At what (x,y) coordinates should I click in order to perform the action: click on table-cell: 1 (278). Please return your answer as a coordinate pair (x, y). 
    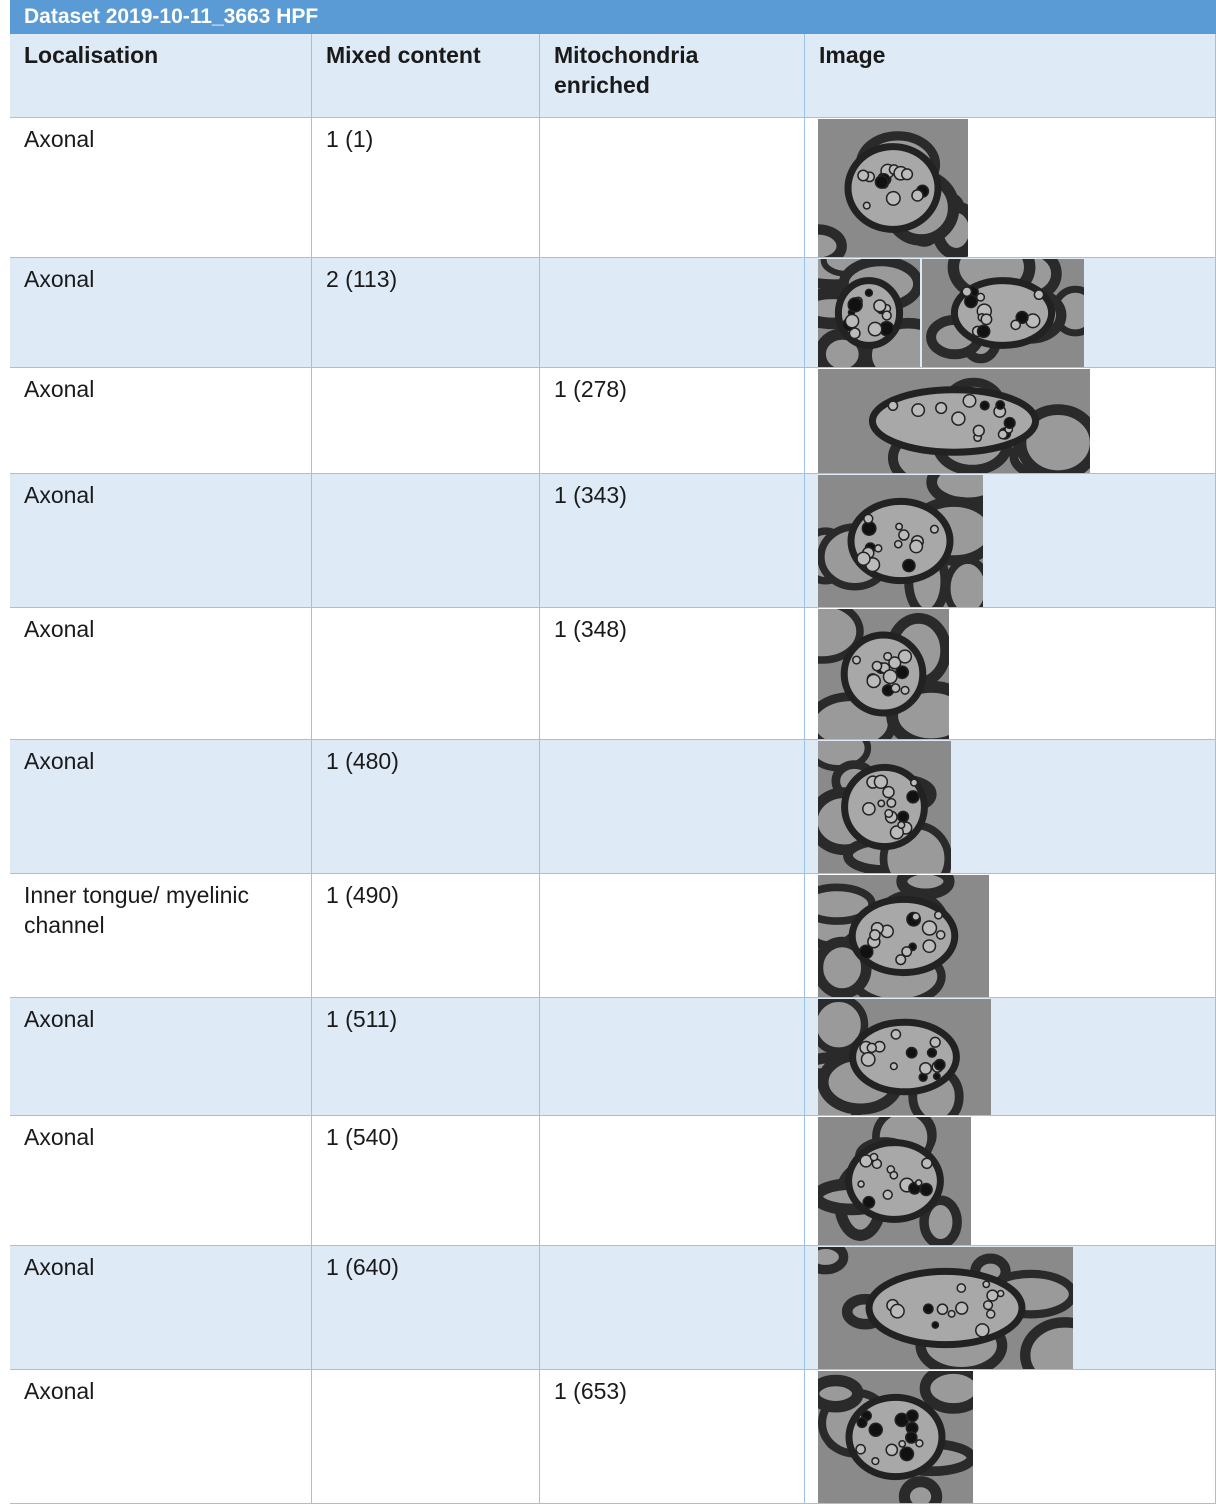
    Looking at the image, I should click on (672, 421).